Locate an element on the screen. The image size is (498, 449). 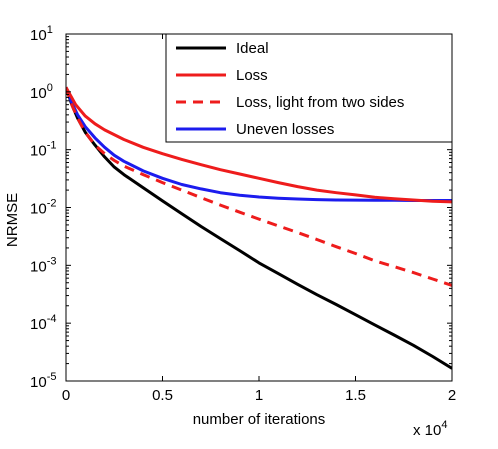
y-tick-label: 10⁻⁴ is located at coordinates (43, 323).